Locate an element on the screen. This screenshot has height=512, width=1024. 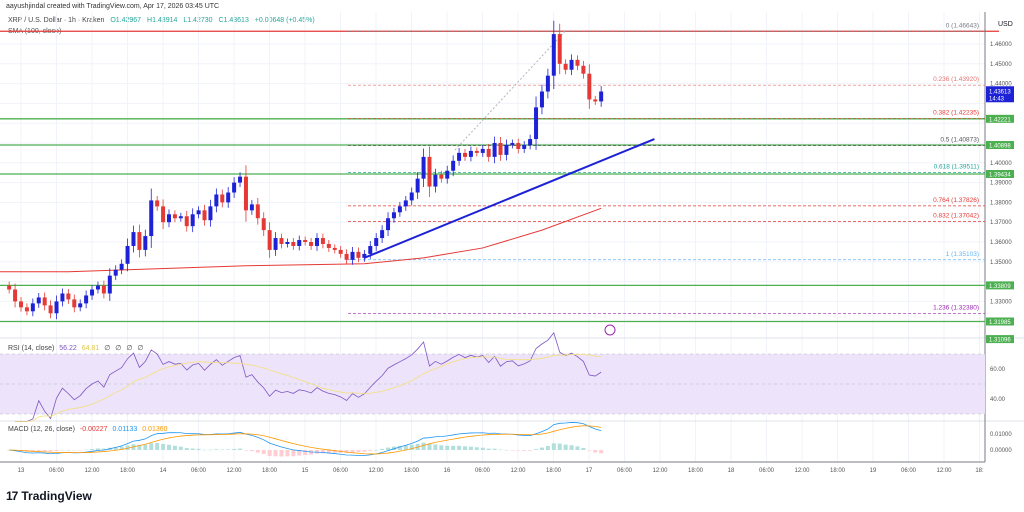
price-tick: 1.35000 is located at coordinates (1001, 263).